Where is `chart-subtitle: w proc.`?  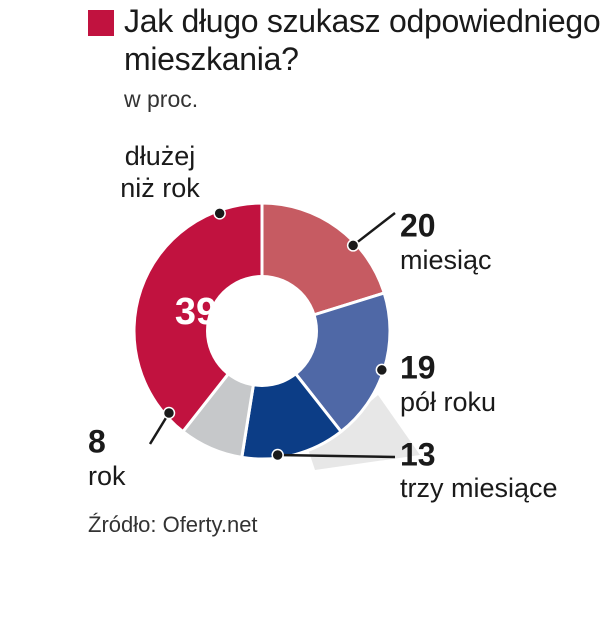 chart-subtitle: w proc. is located at coordinates (161, 99).